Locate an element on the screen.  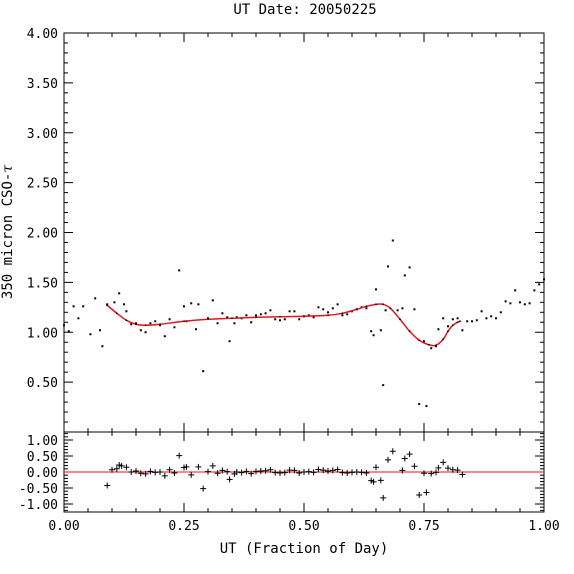
top-y-tick-label: 1.00 is located at coordinates (42, 333).